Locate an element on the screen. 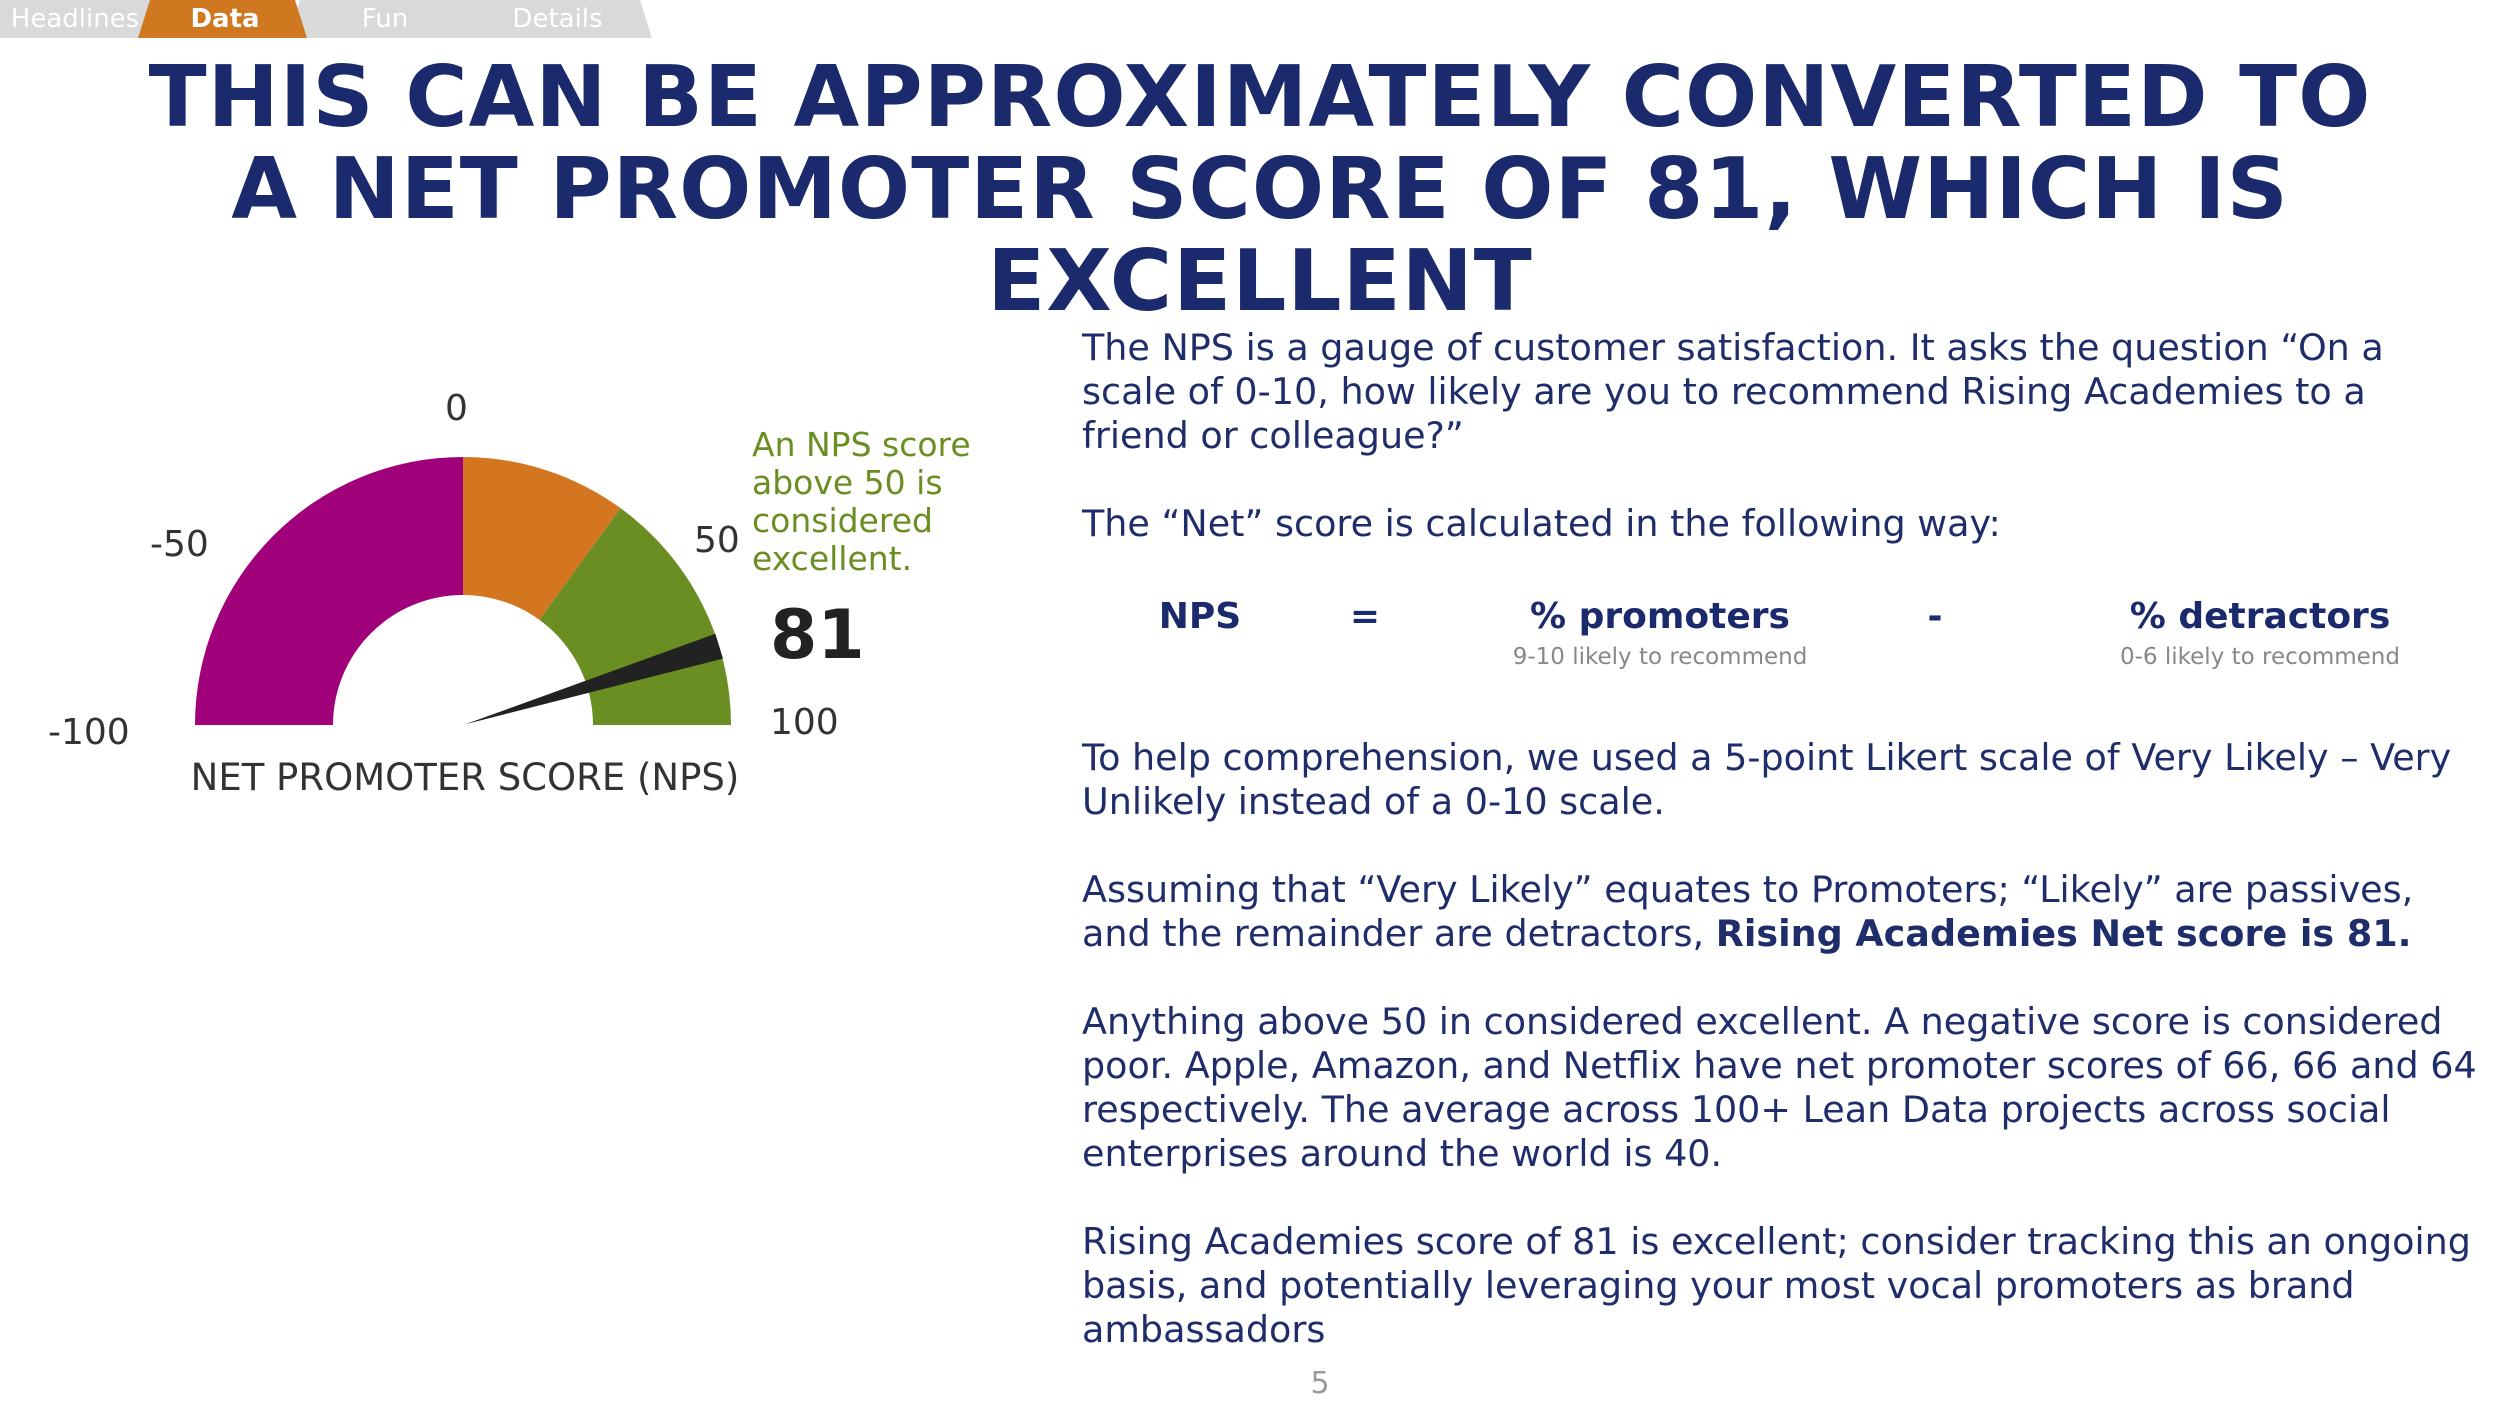 The height and width of the screenshot is (1406, 2500). formula-promoters-sub: 9-10 likely to recommend is located at coordinates (1660, 657).